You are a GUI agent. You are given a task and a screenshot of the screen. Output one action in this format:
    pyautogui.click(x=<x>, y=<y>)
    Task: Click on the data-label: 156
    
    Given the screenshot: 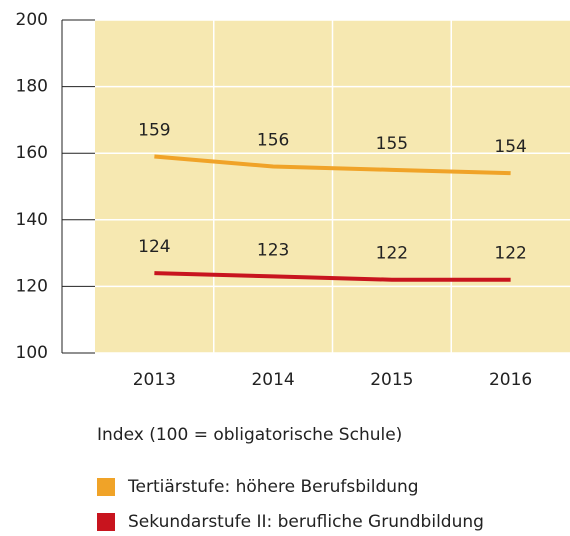 What is the action you would take?
    pyautogui.click(x=273, y=141)
    